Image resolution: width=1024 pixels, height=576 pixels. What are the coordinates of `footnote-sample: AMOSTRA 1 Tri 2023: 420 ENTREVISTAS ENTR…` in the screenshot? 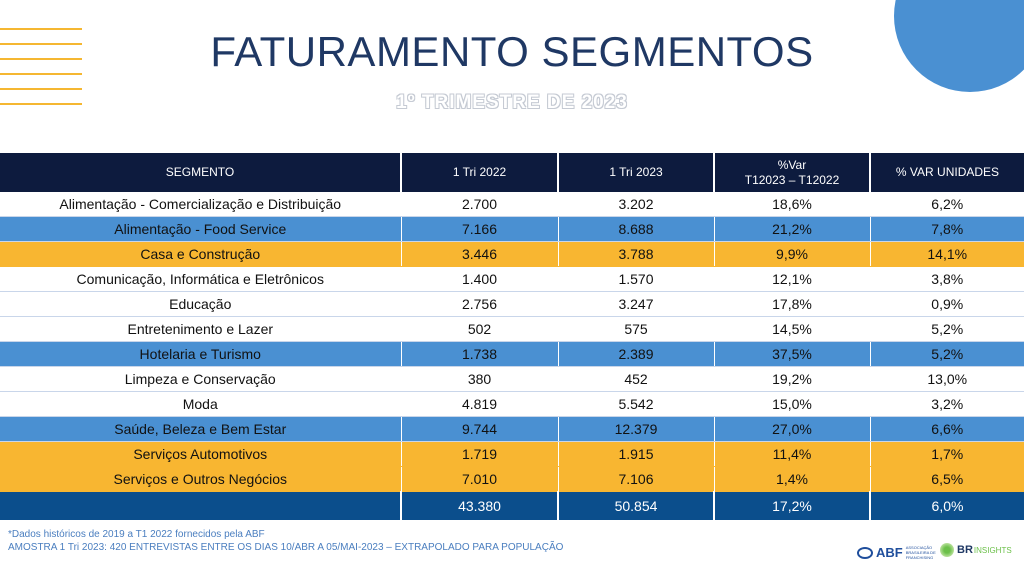 It's located at (286, 547).